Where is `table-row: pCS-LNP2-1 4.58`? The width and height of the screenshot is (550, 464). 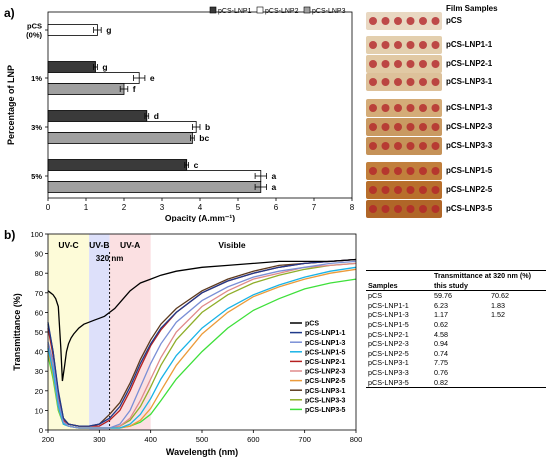 table-row: pCS-LNP2-1 4.58 is located at coordinates (456, 335).